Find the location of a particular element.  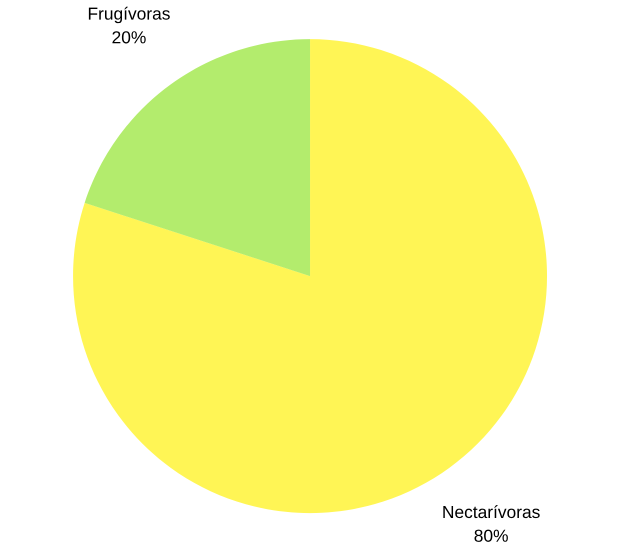

slice-label: Frugívoras is located at coordinates (129, 15).